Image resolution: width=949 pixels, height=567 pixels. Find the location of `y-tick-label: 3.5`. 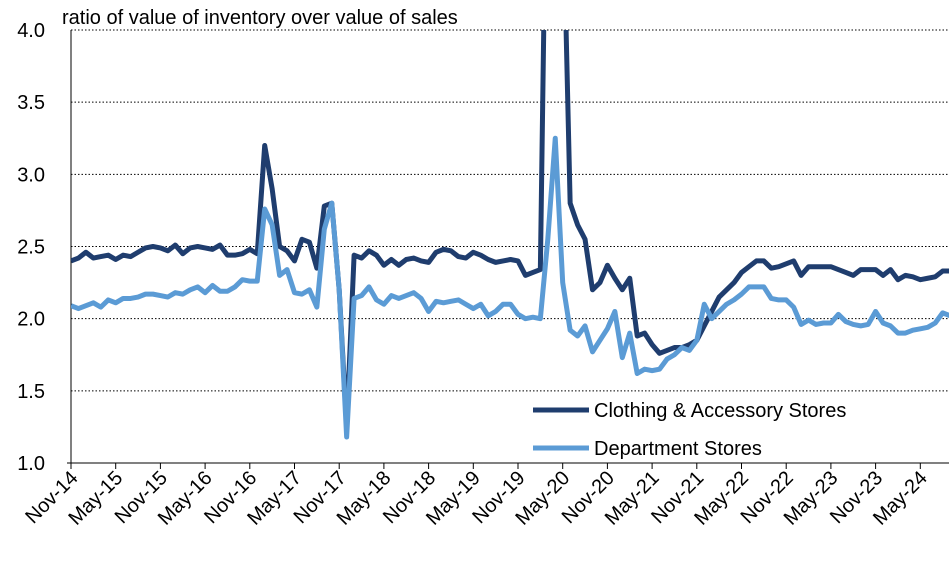

y-tick-label: 3.5 is located at coordinates (31, 103).